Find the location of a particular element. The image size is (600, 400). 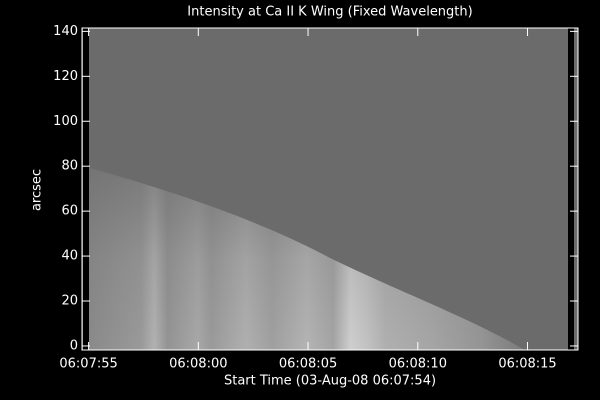

x-tick-label: 06:08:15 is located at coordinates (527, 364).